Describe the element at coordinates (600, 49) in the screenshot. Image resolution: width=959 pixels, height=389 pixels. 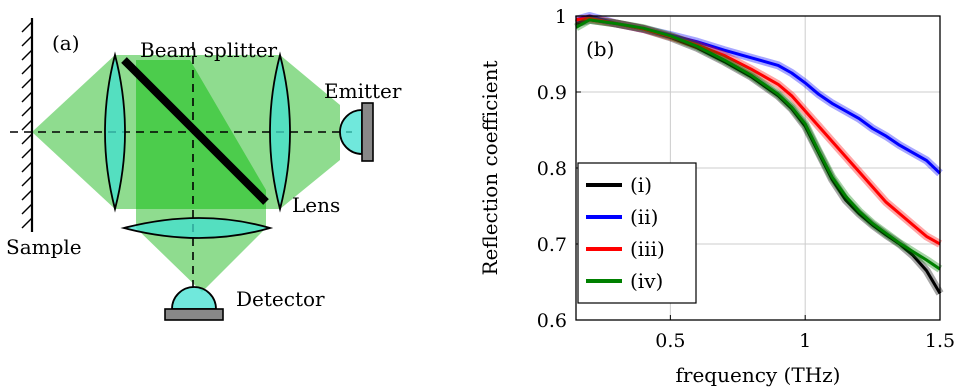
I see `panel-b-label: (b)` at that location.